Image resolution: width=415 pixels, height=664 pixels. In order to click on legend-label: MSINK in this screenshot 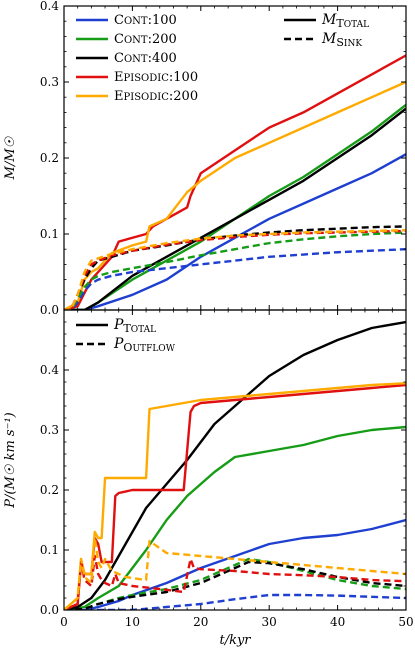, I will do `click(341, 40)`.